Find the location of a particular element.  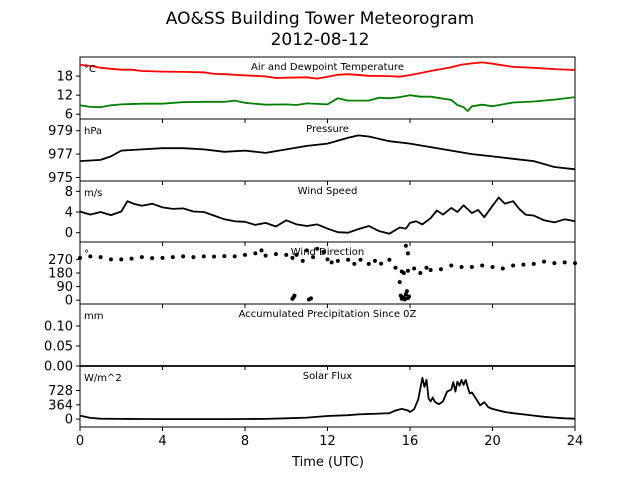

x-tick-label: 20 is located at coordinates (492, 441).